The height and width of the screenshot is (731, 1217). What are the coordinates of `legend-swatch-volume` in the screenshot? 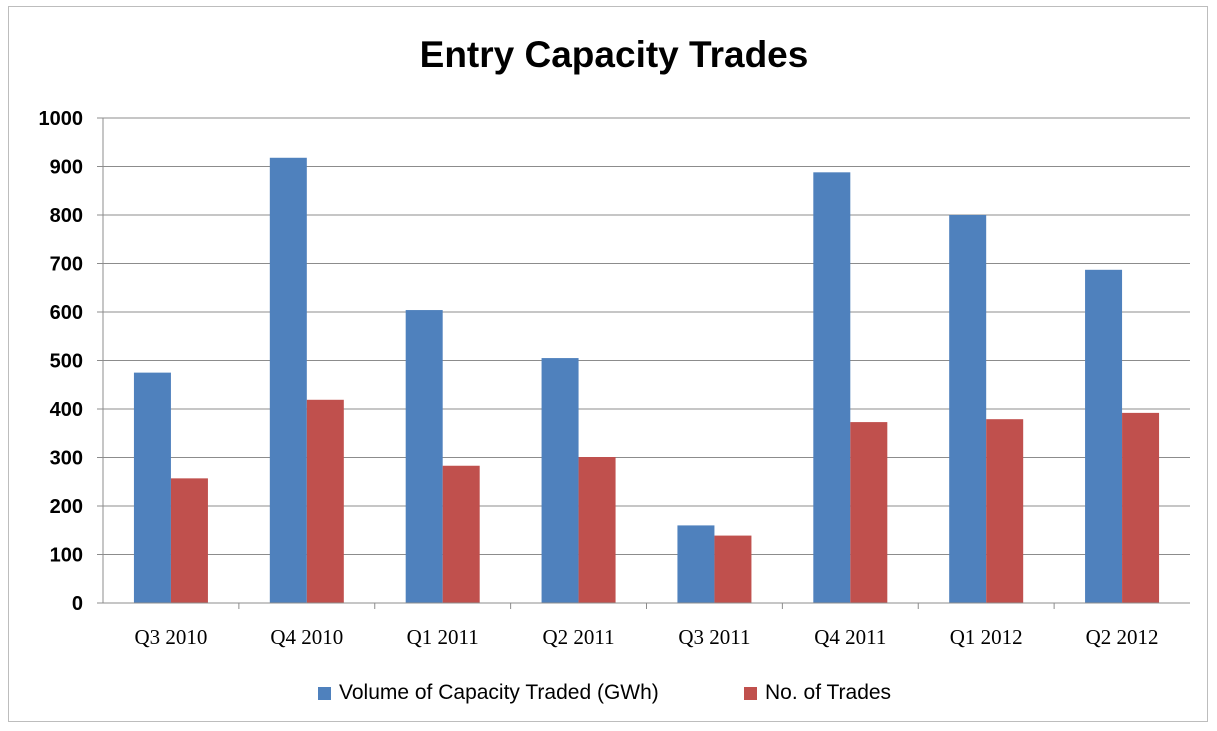 It's located at (324, 693).